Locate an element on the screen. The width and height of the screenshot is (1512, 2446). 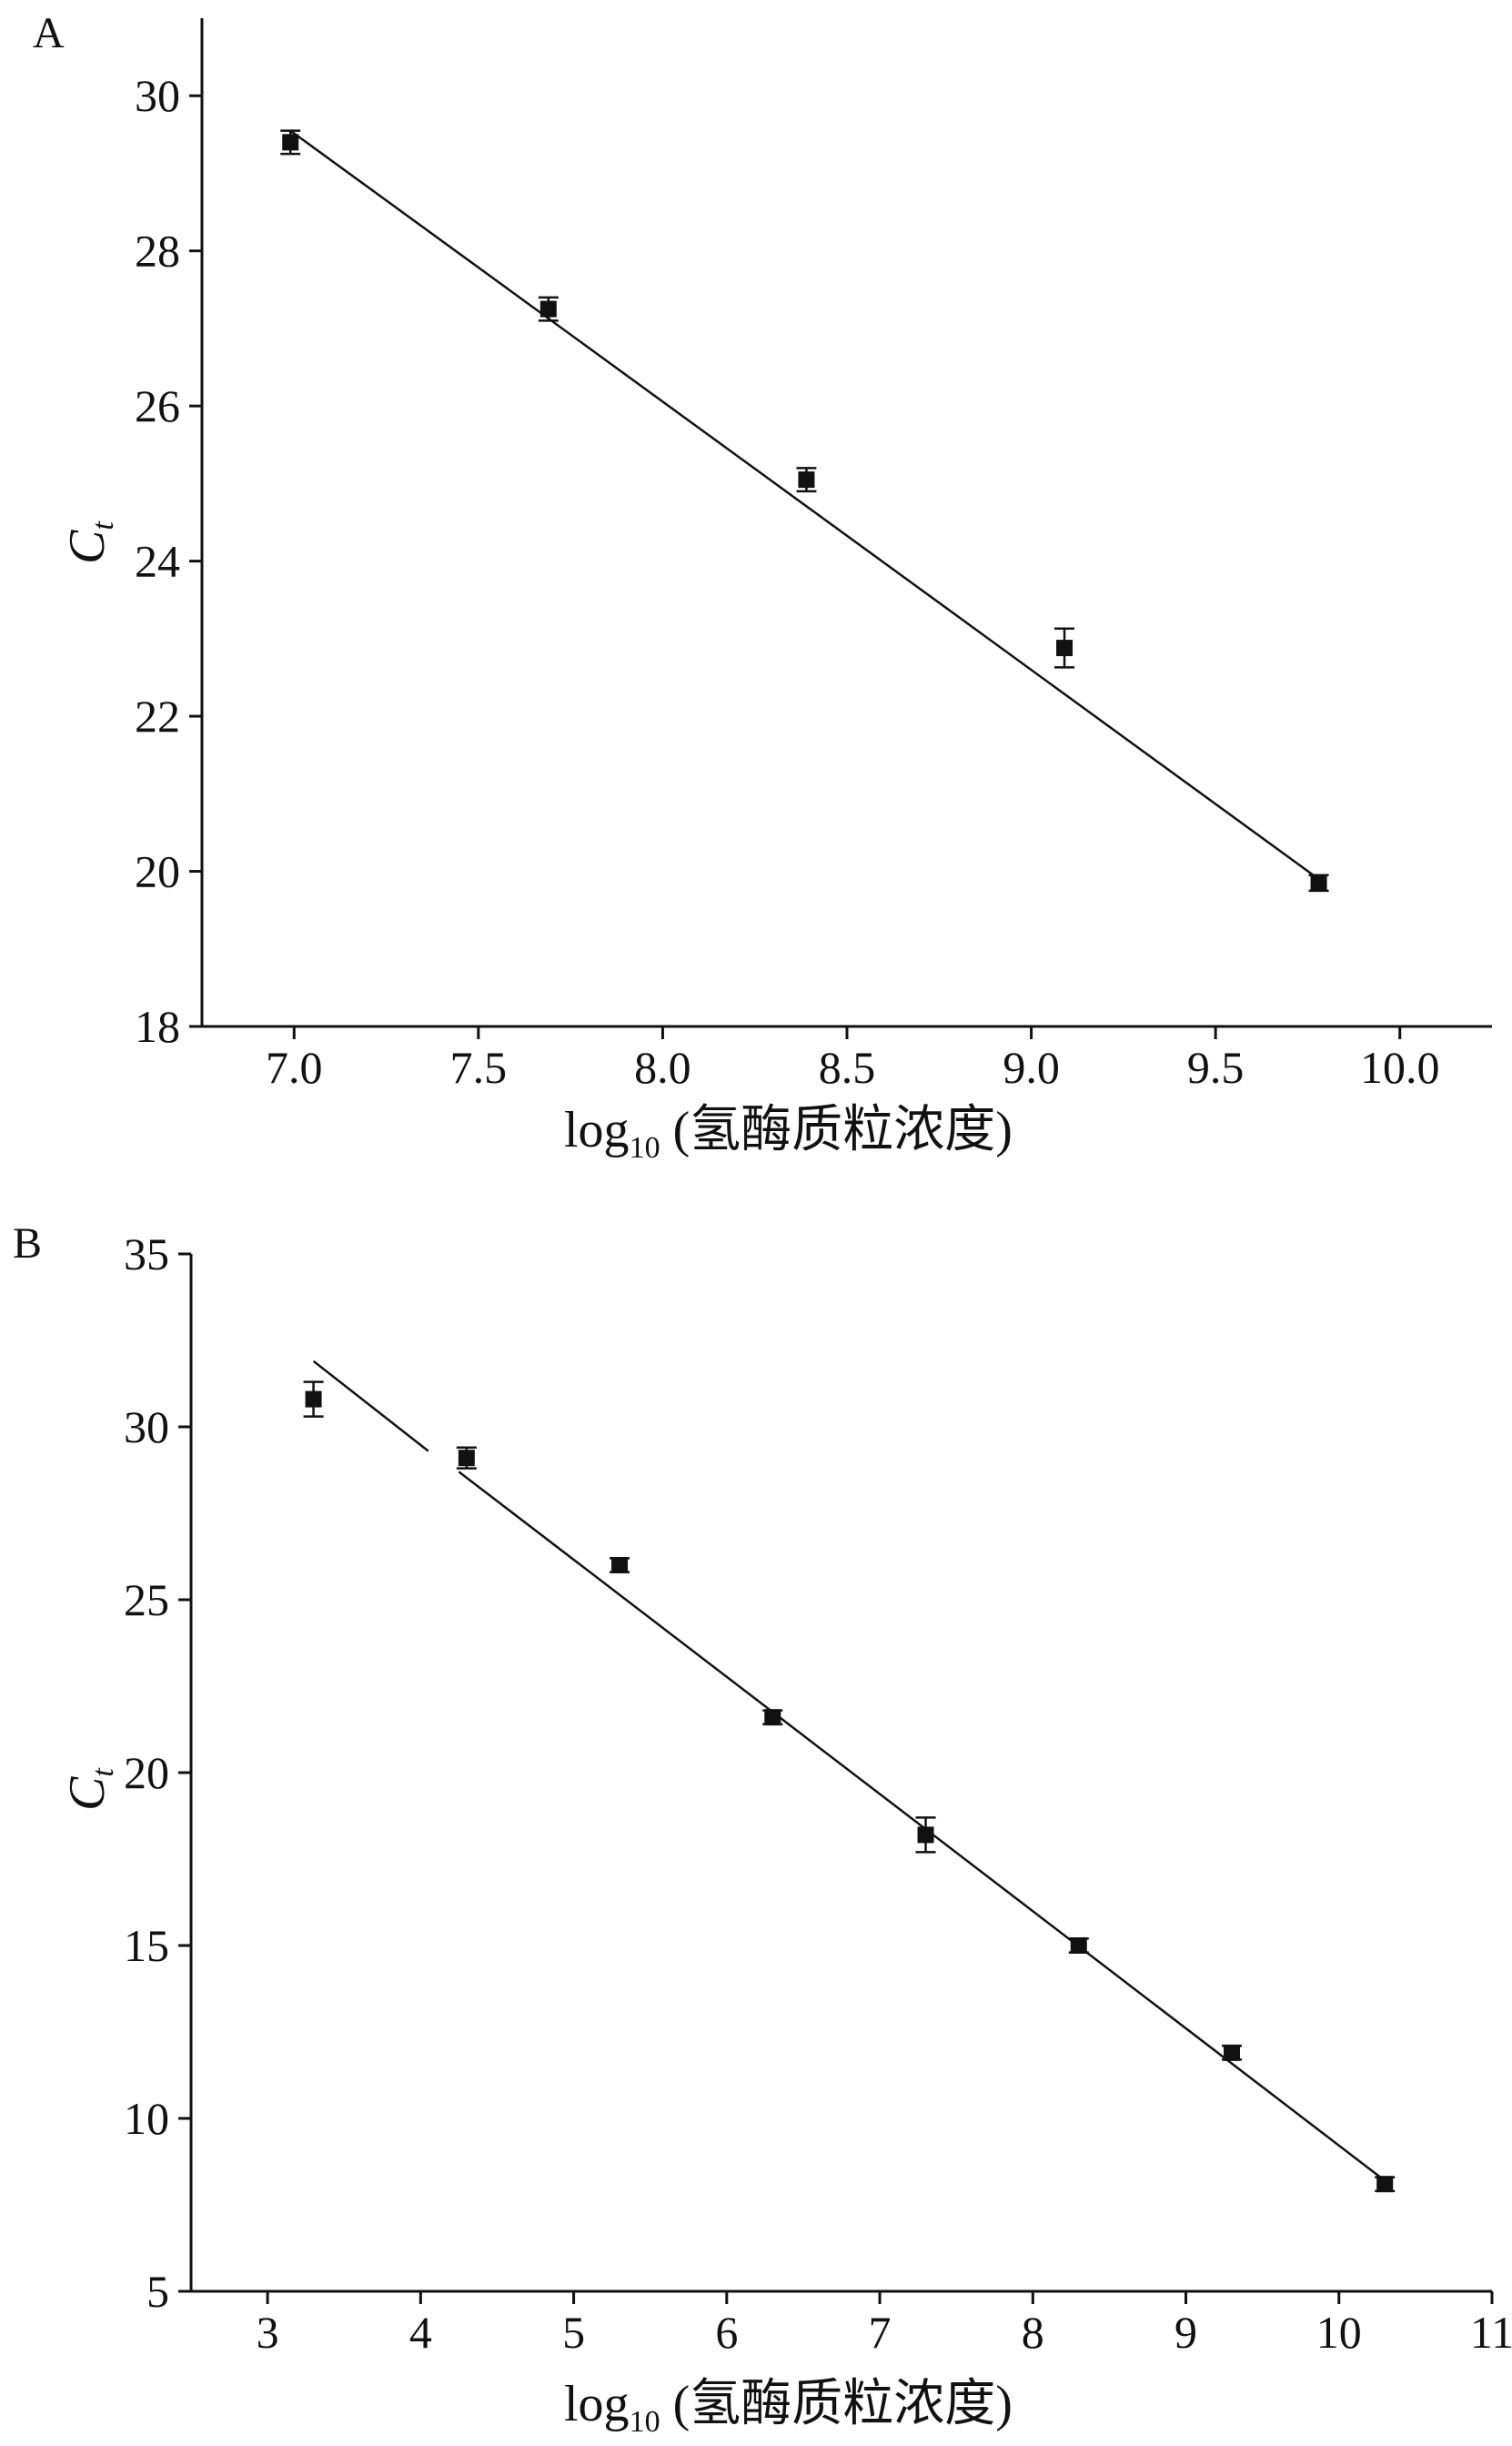
y-tick-label-a: 22 is located at coordinates (158, 716).